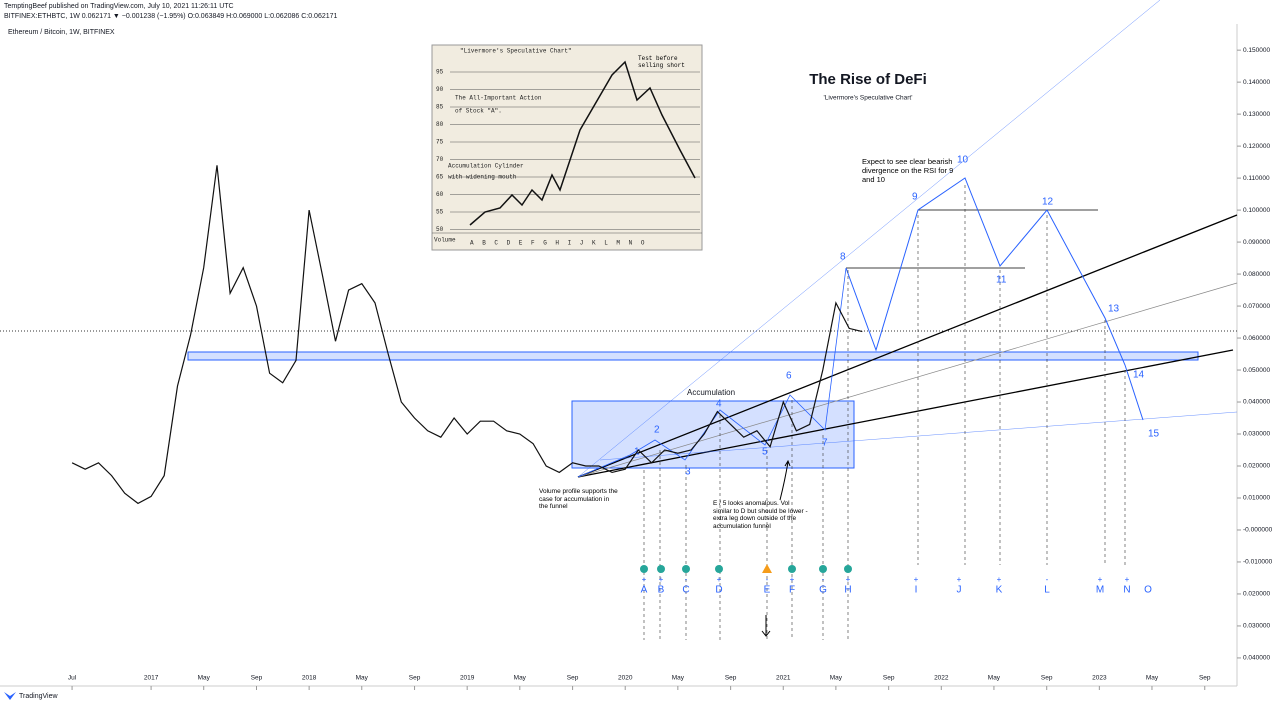 Image resolution: width=1280 pixels, height=705 pixels. Describe the element at coordinates (1256, 114) in the screenshot. I see `y-tick-label: 0.130000` at that location.